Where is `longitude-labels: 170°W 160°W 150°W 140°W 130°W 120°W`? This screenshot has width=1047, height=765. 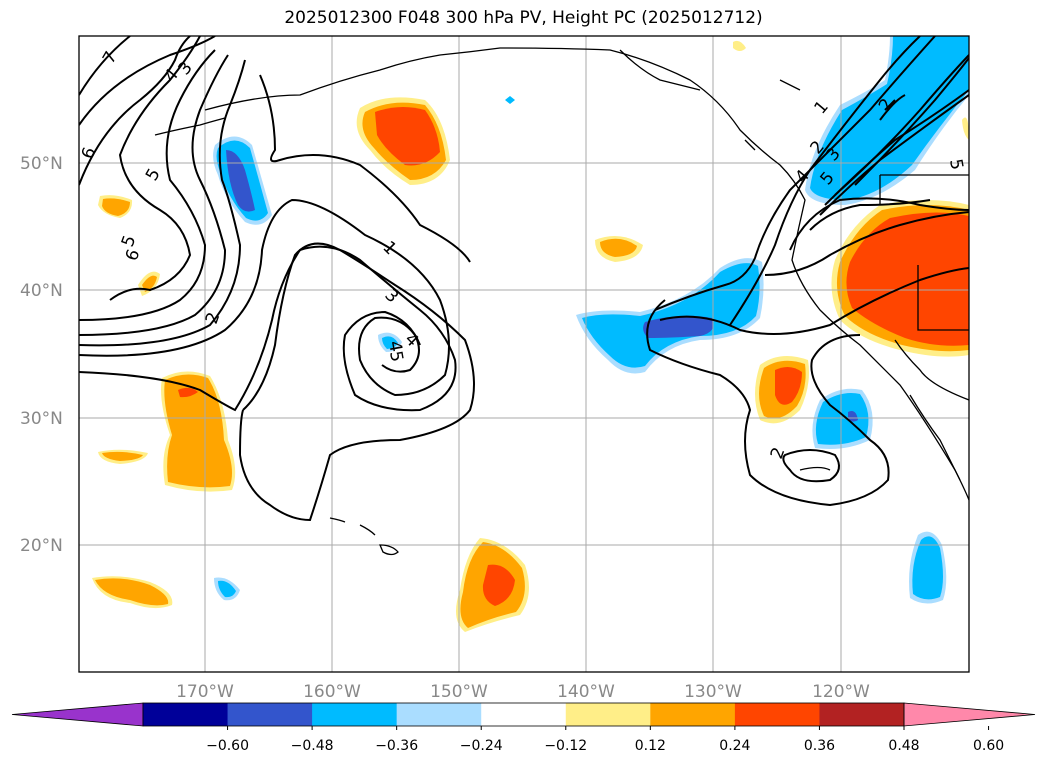 longitude-labels: 170°W 160°W 150°W 140°W 130°W 120°W is located at coordinates (523, 692).